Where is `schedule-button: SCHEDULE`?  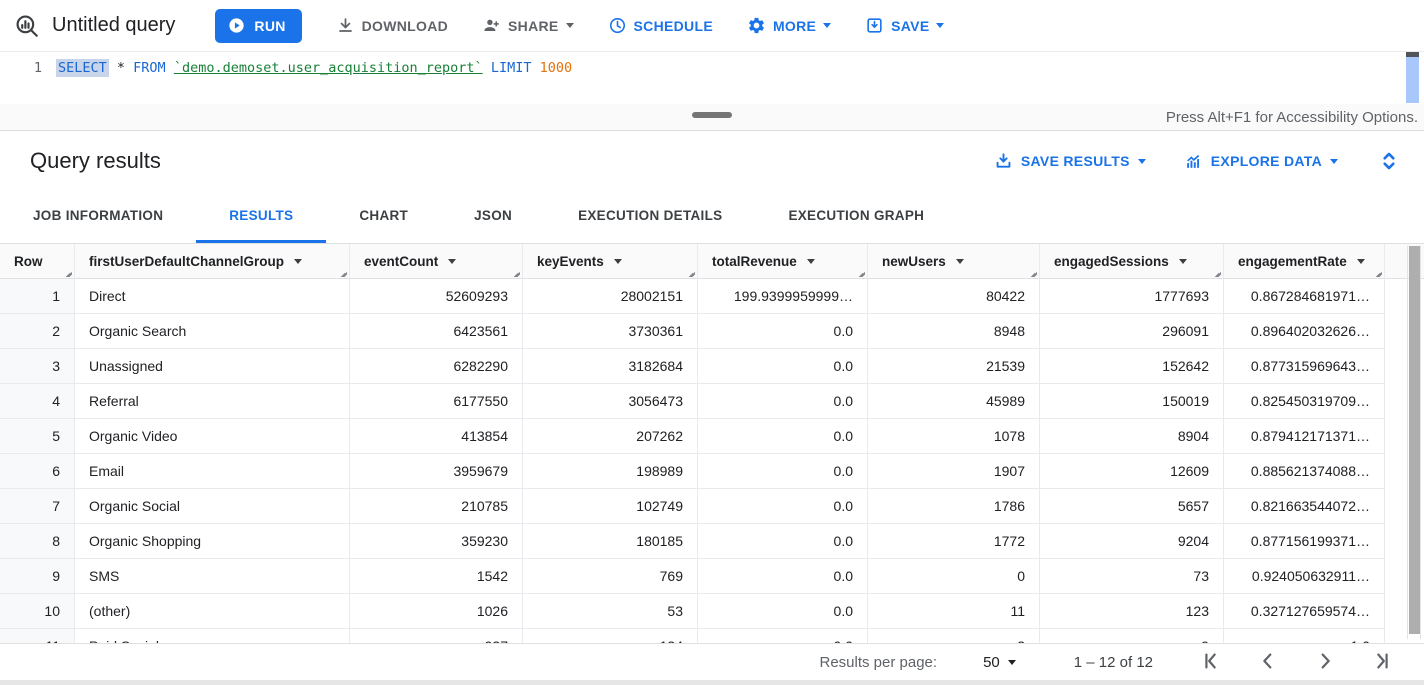 schedule-button: SCHEDULE is located at coordinates (660, 26).